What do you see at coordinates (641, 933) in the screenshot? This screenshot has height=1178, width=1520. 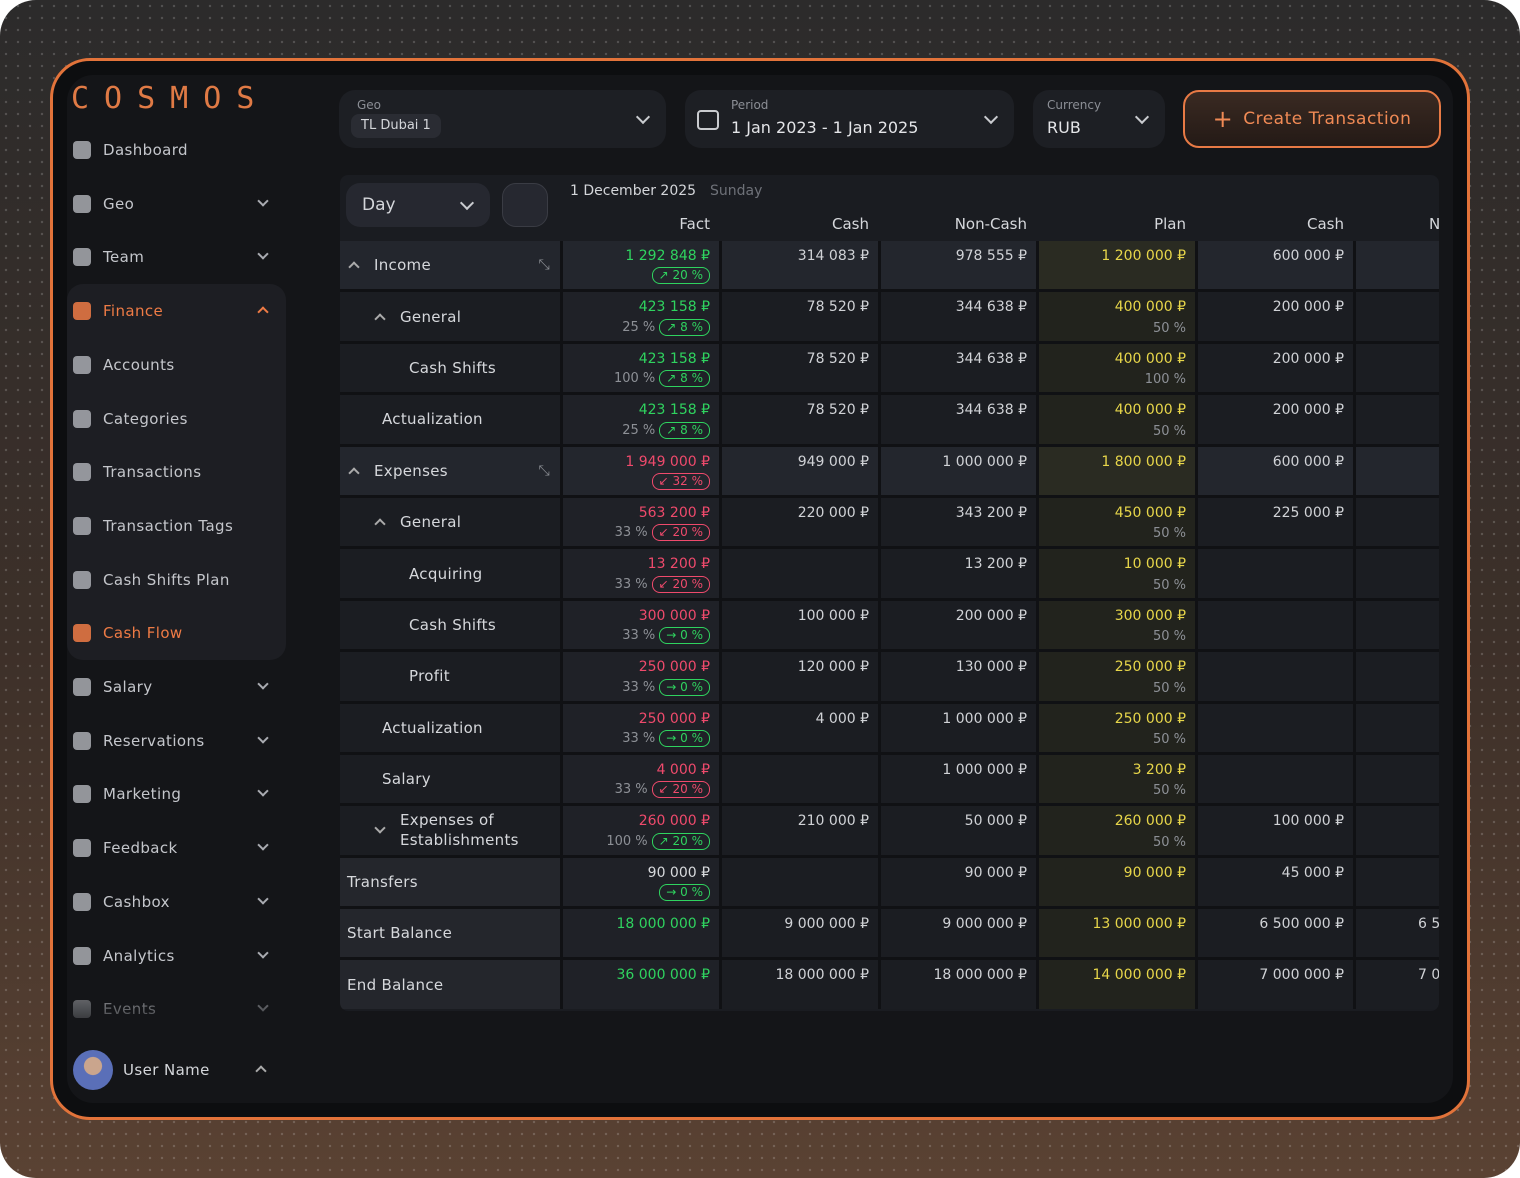 I see `fact-cell: 18 000 000 ₽` at bounding box center [641, 933].